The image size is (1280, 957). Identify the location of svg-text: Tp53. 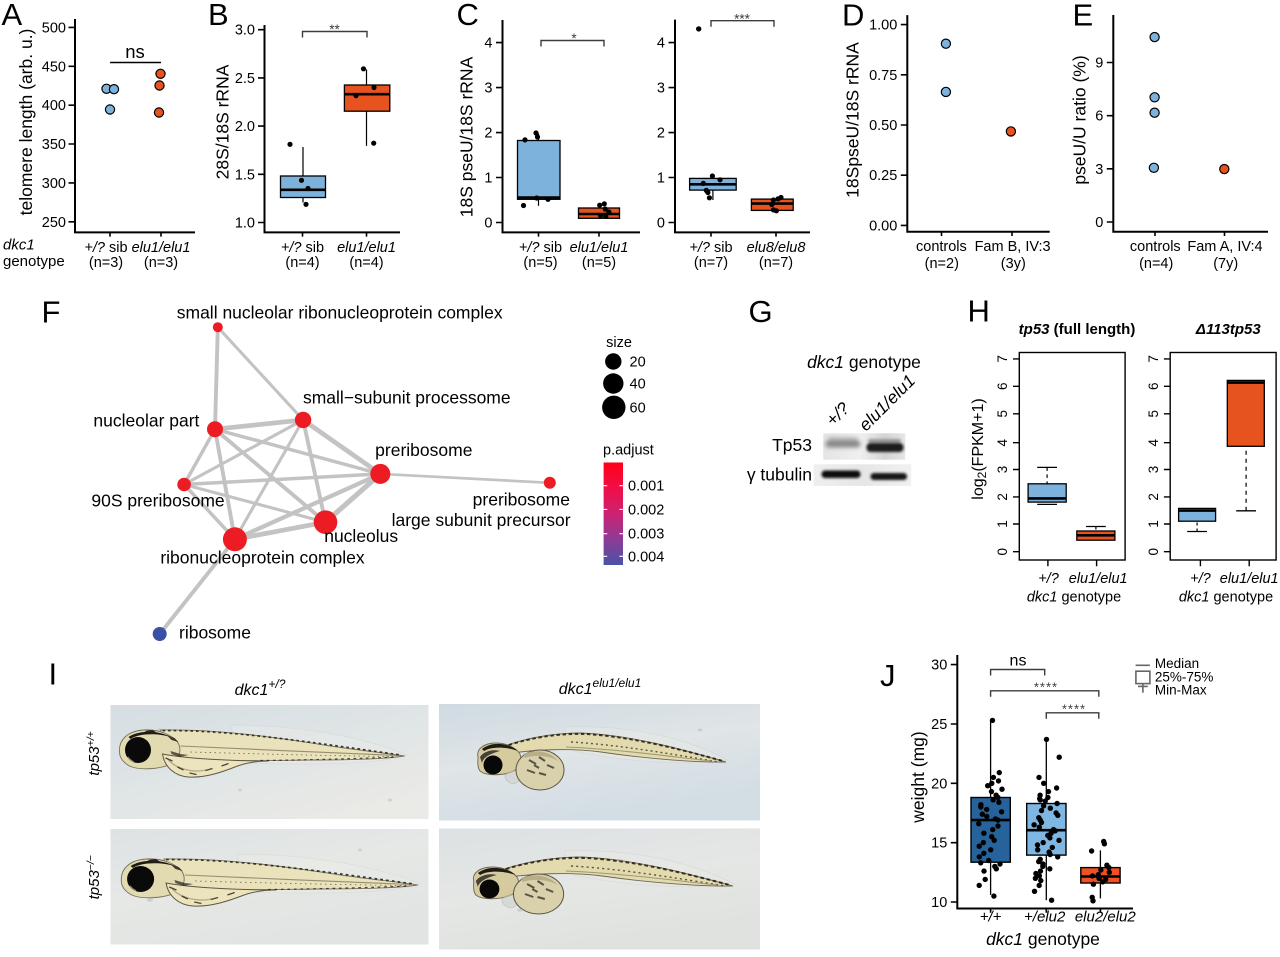
(792, 445).